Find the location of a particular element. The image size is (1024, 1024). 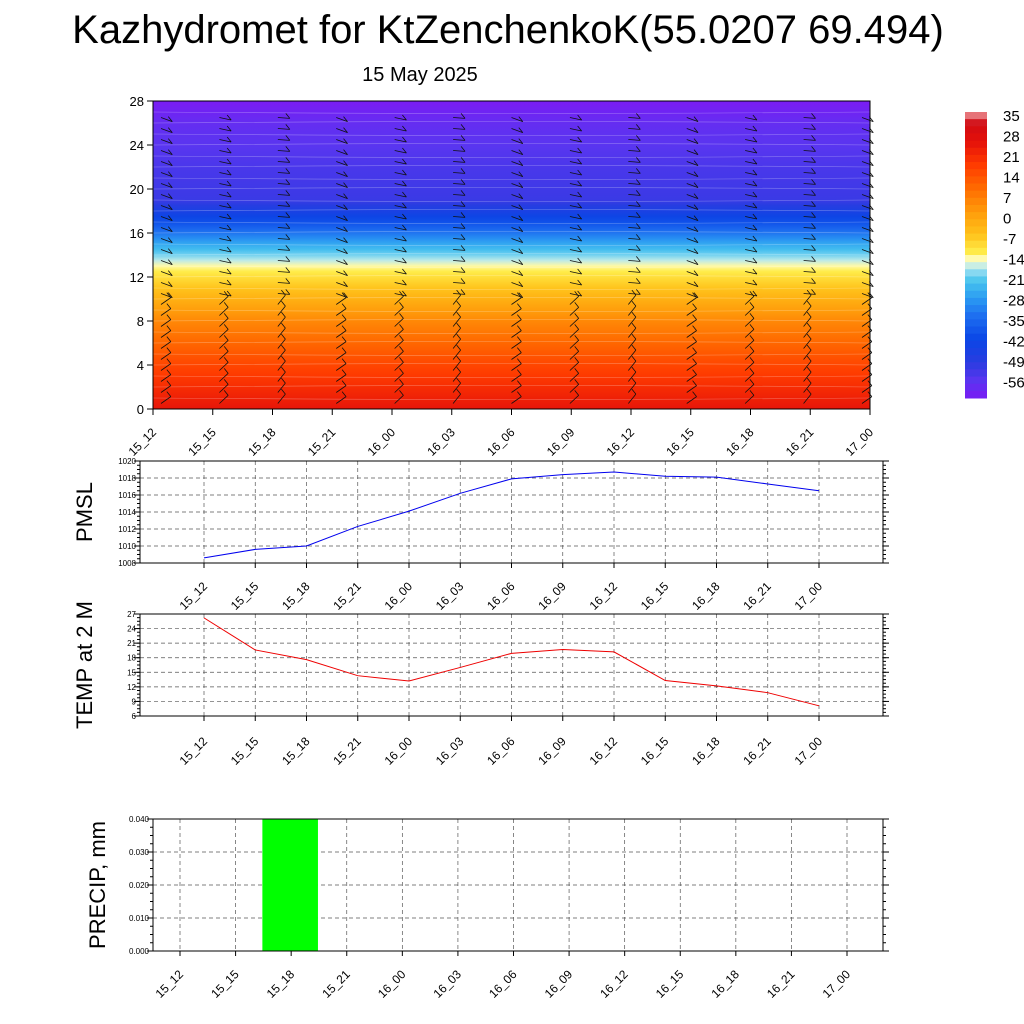

y-tick-label: 24 is located at coordinates (137, 145).